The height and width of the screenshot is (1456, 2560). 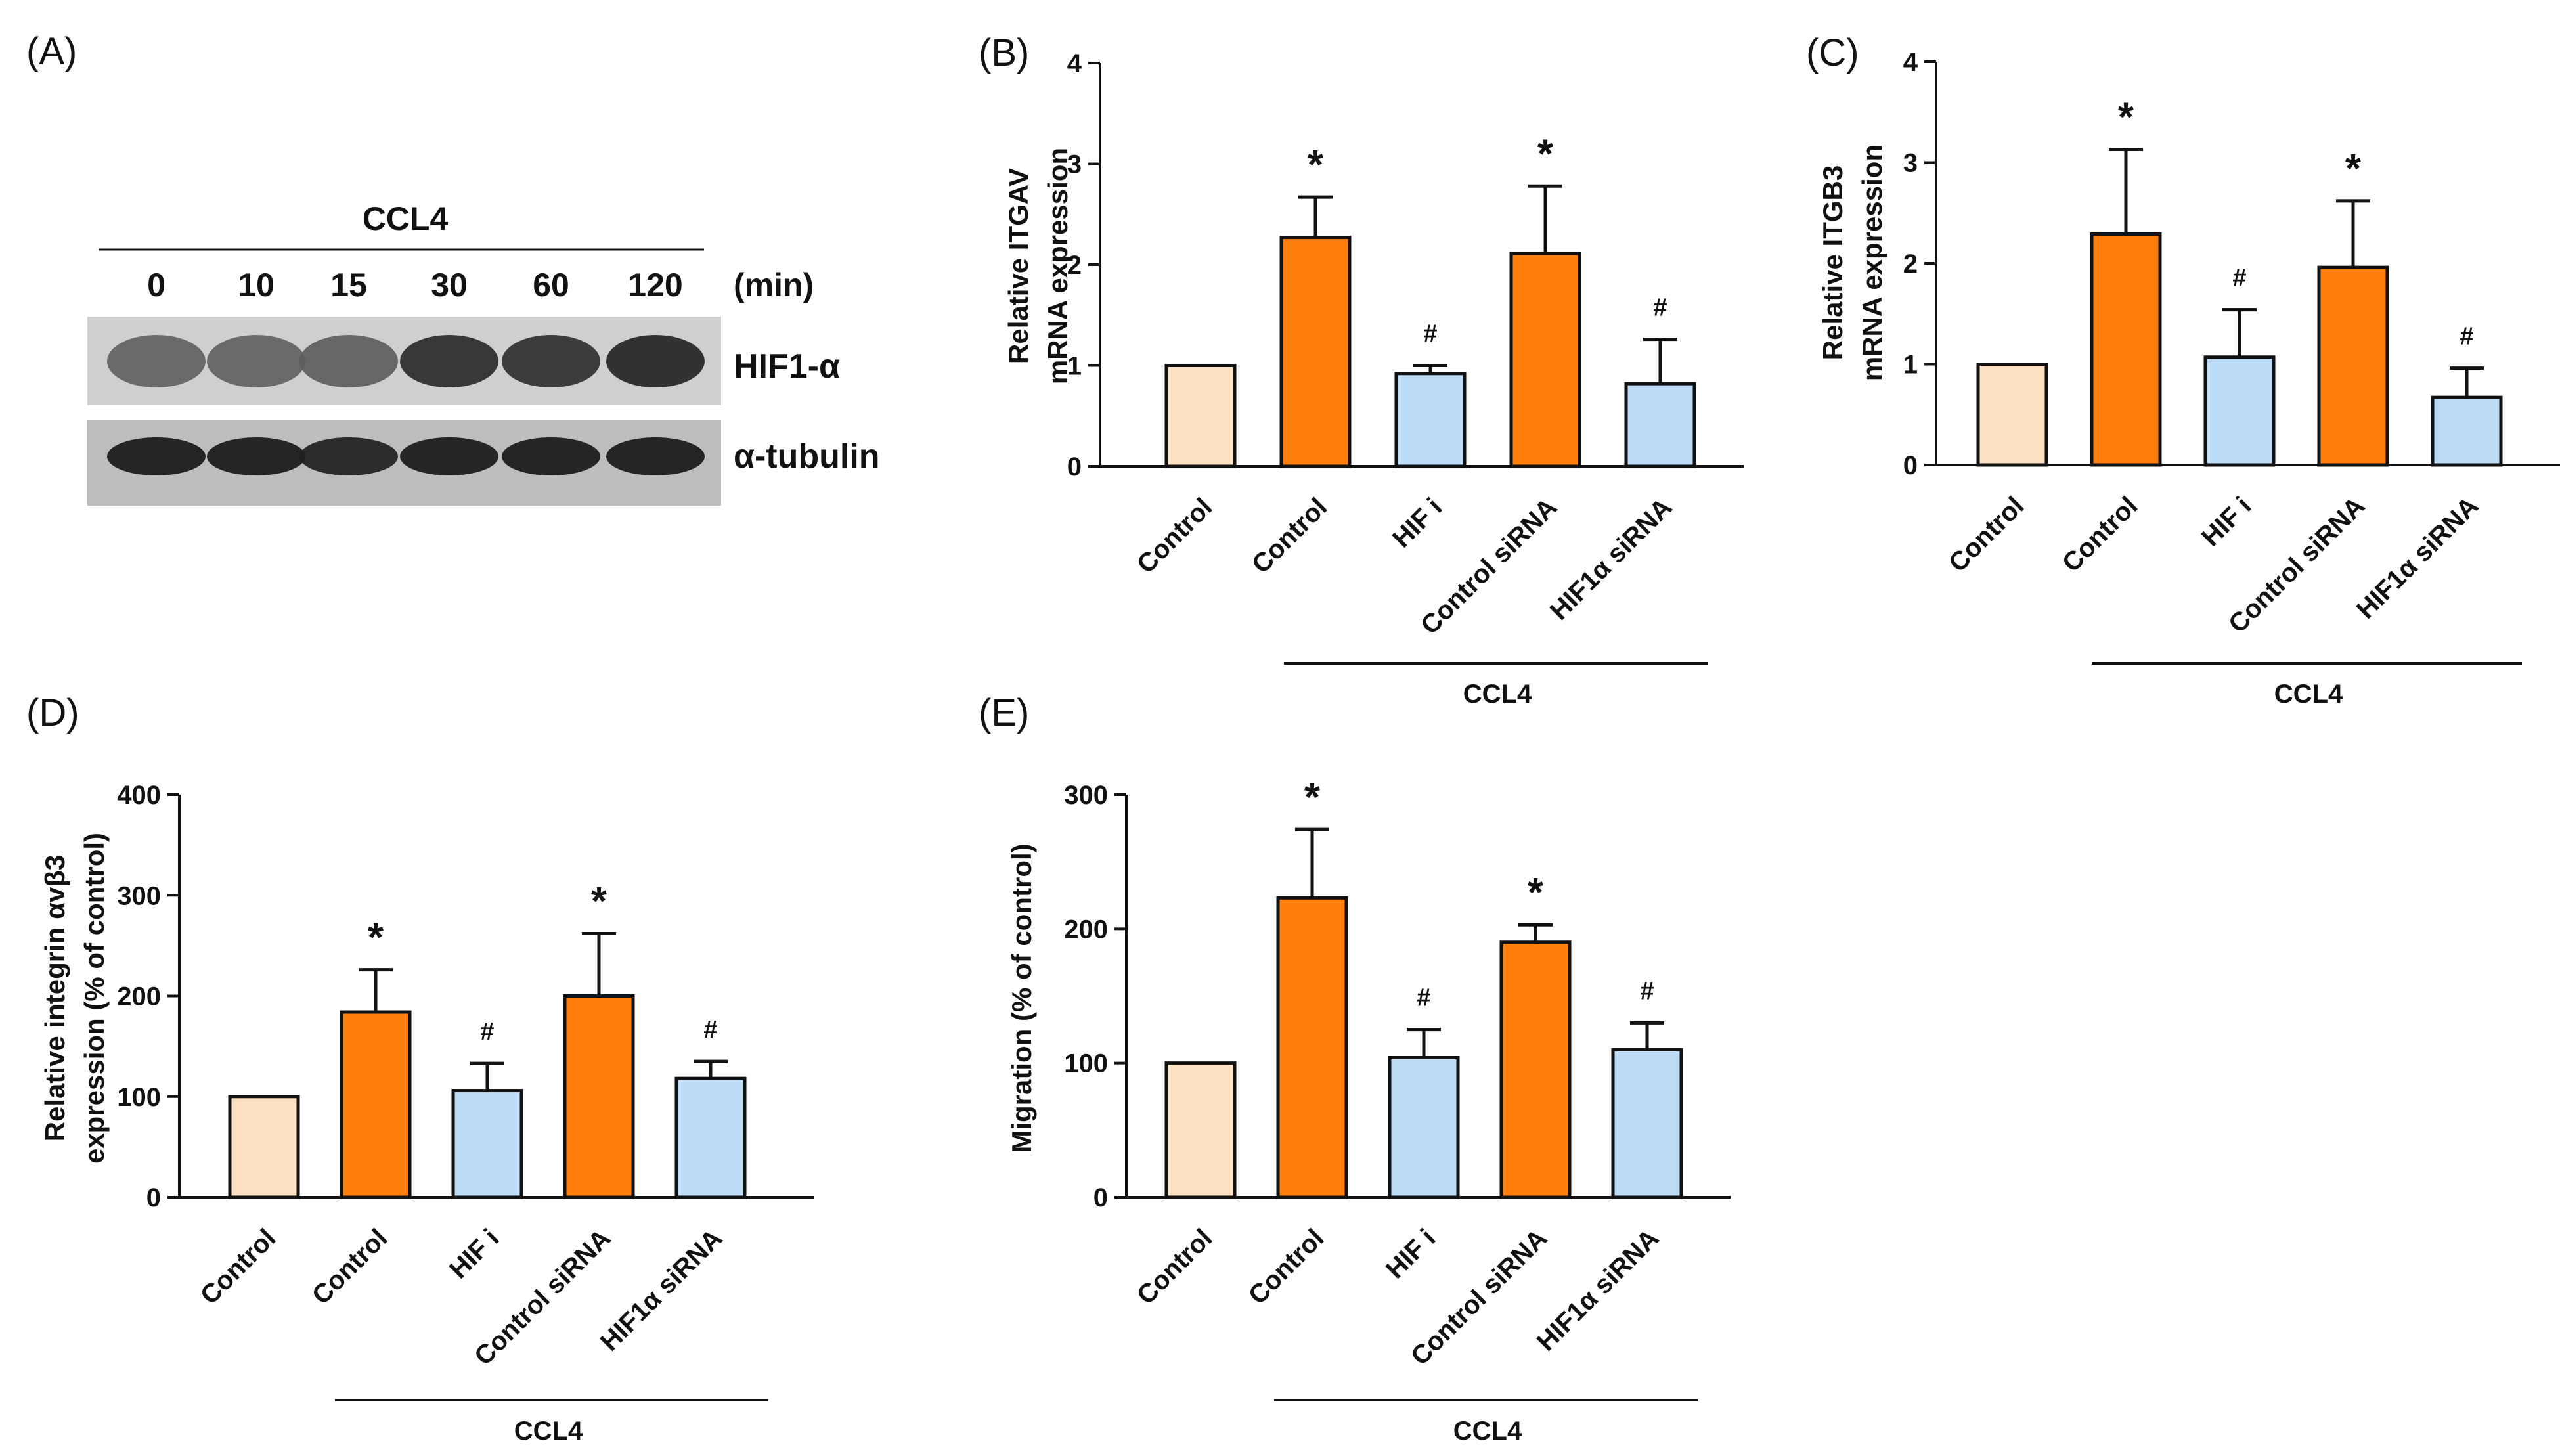 I want to click on blot-lane-labels: 0 10 15 30 60 120, so click(x=415, y=285).